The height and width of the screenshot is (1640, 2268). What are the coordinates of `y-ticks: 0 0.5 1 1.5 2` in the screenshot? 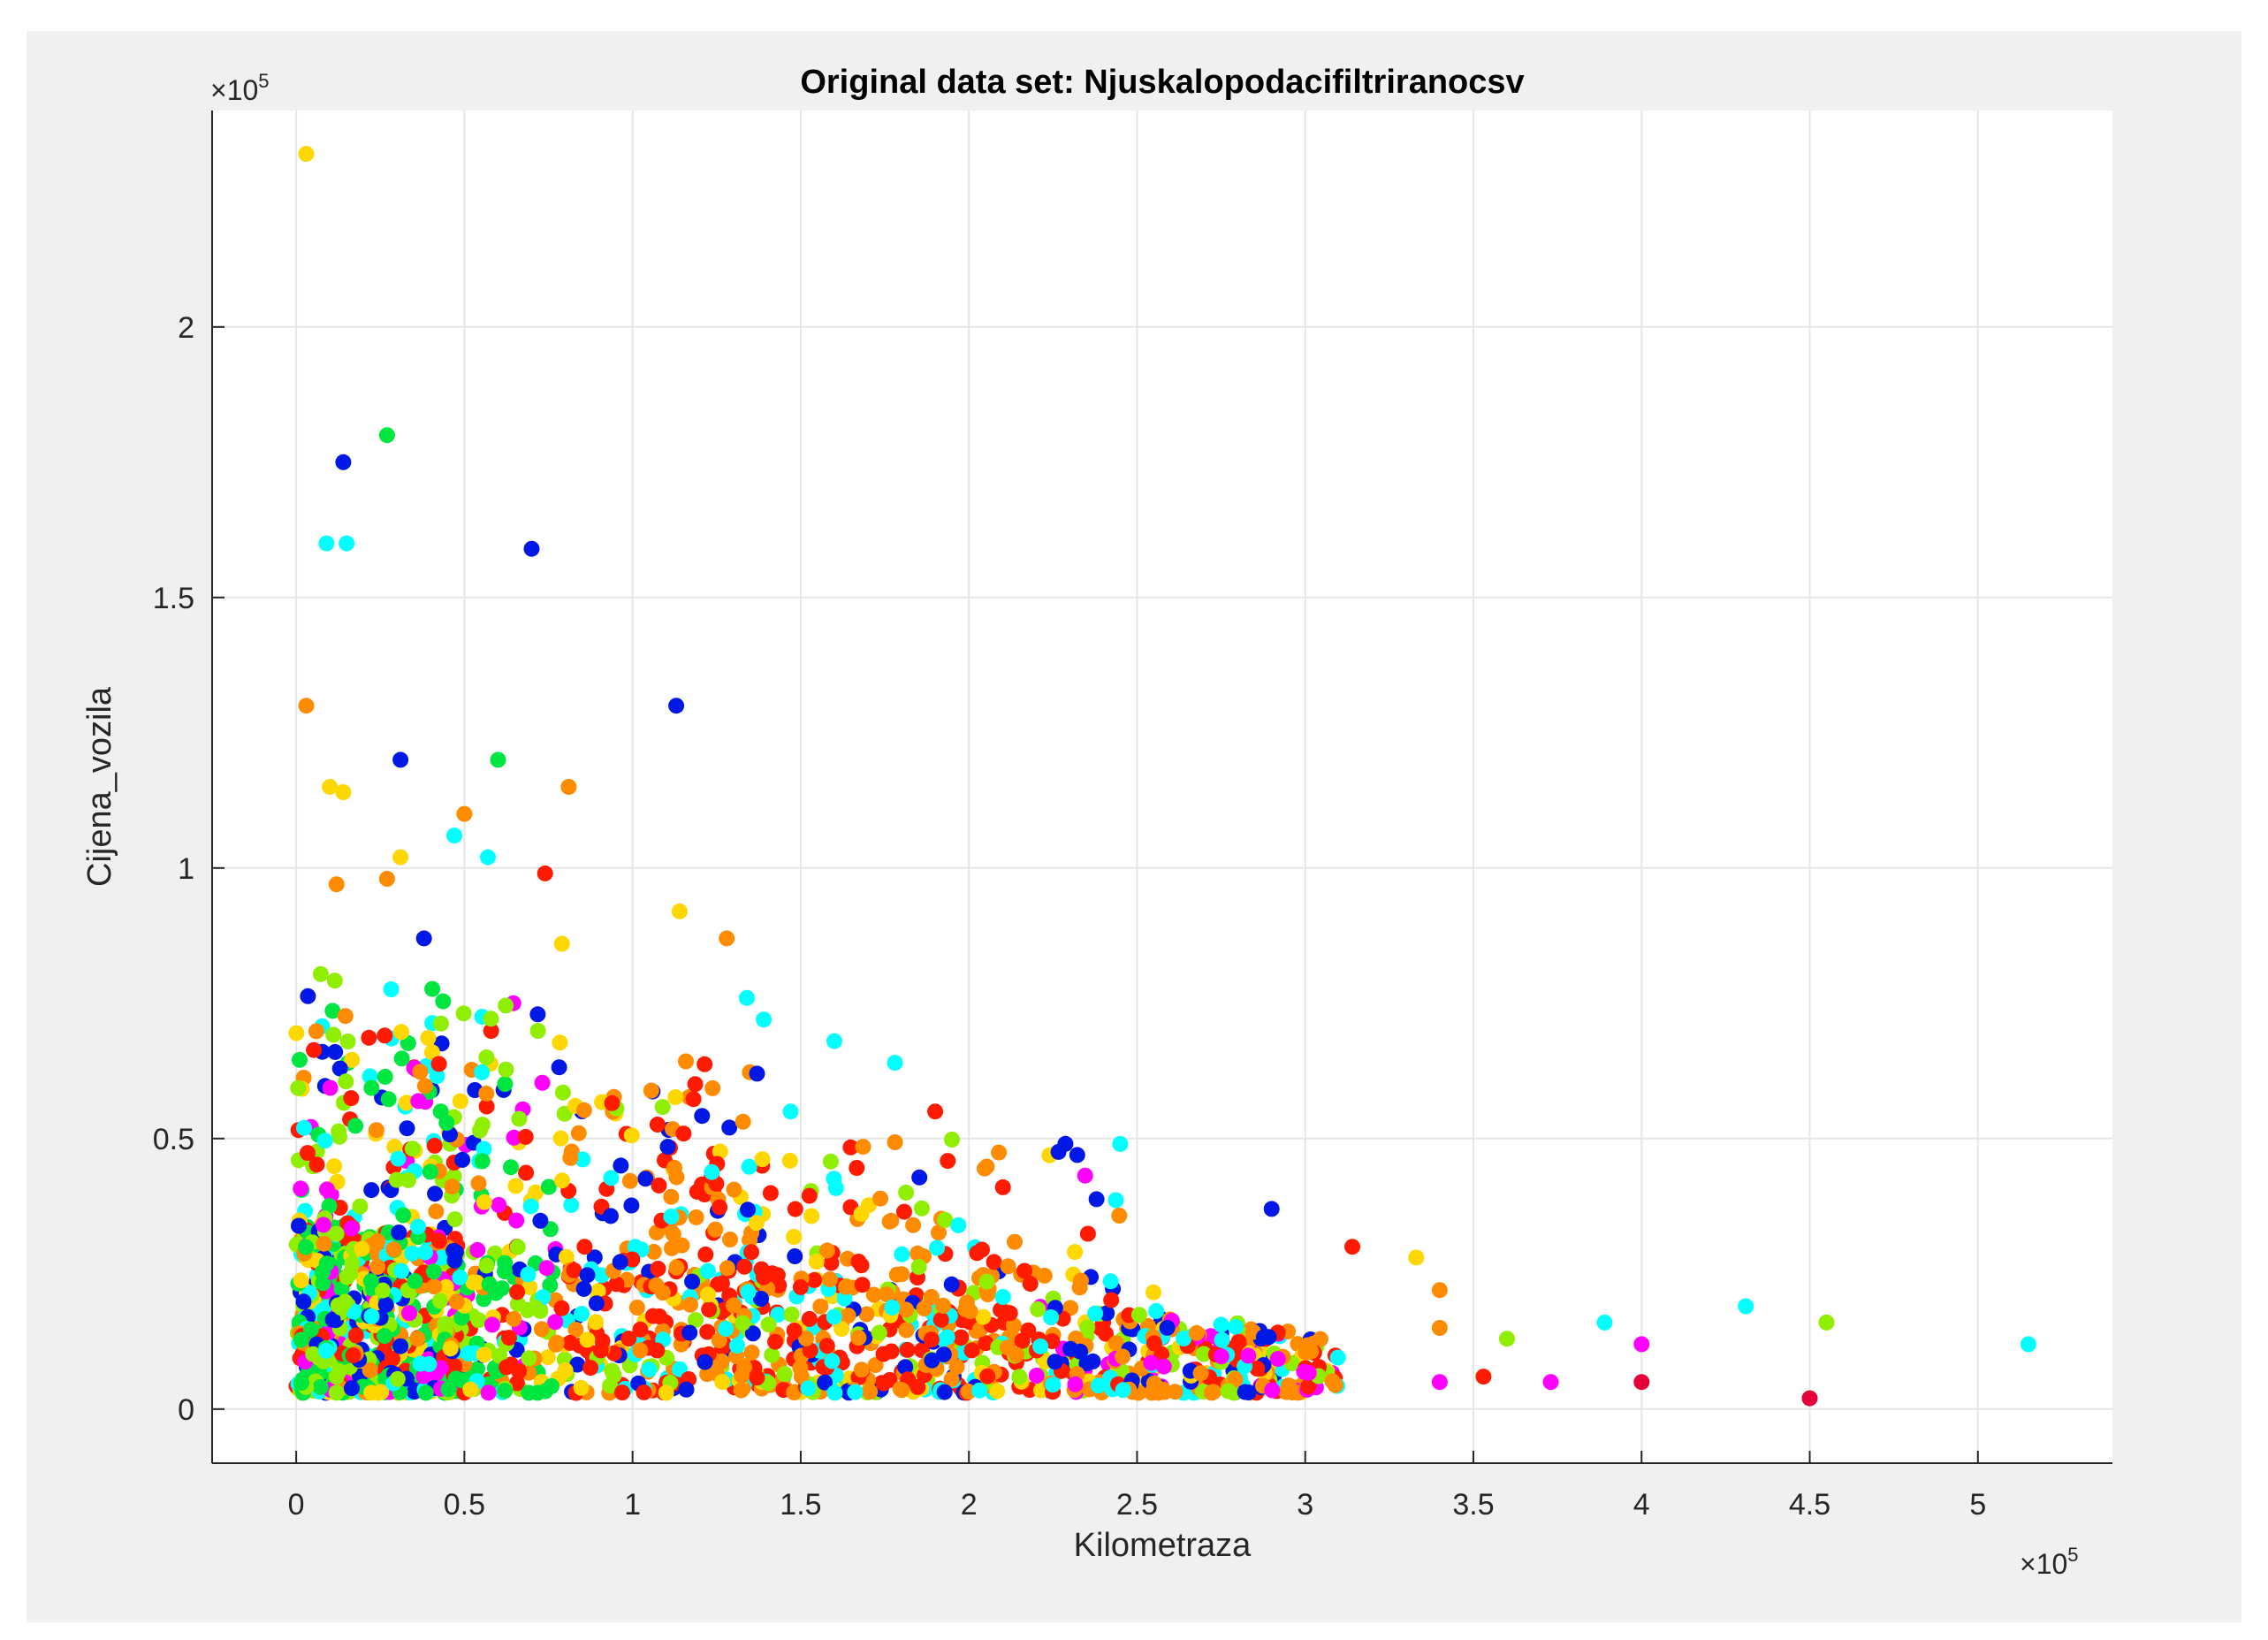 It's located at (189, 869).